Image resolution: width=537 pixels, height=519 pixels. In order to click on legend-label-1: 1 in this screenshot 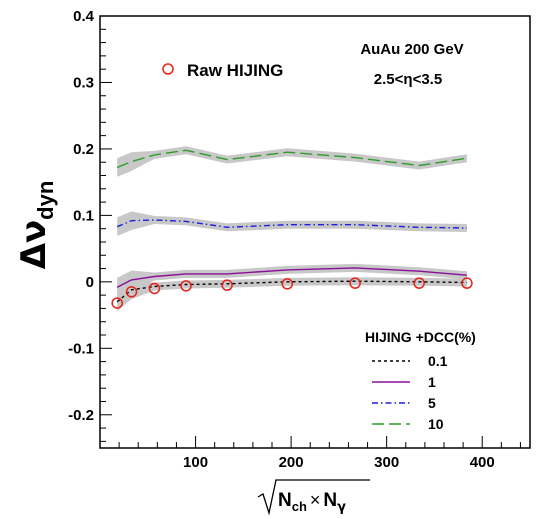, I will do `click(432, 382)`.